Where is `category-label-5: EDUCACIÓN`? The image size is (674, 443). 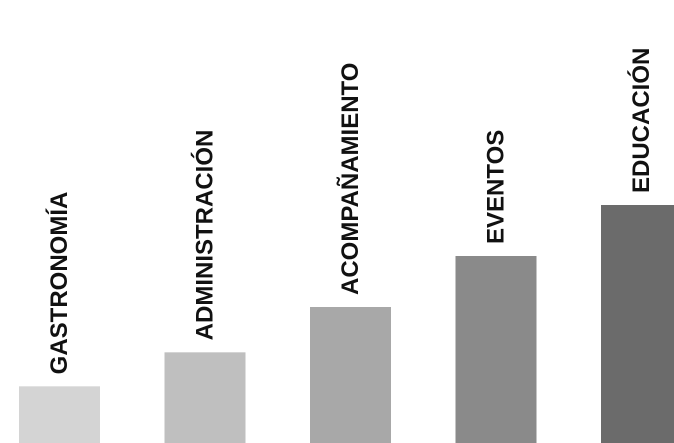
category-label-5: EDUCACIÓN is located at coordinates (641, 120).